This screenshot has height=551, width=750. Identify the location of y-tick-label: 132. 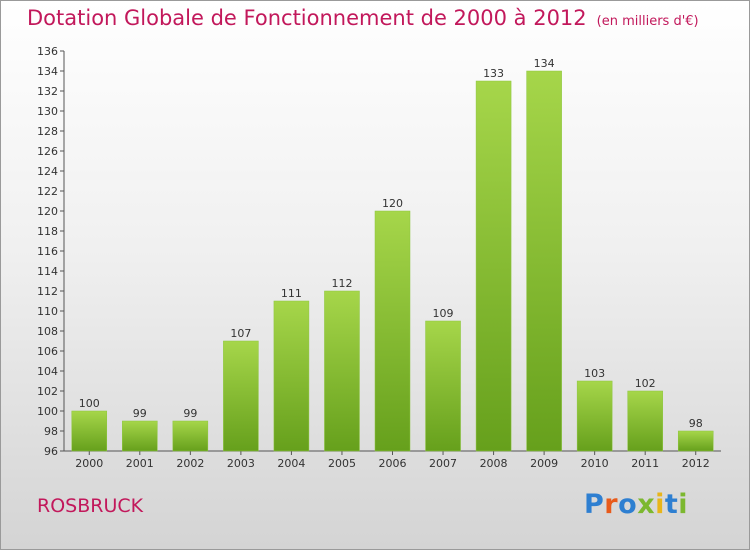
(47, 91).